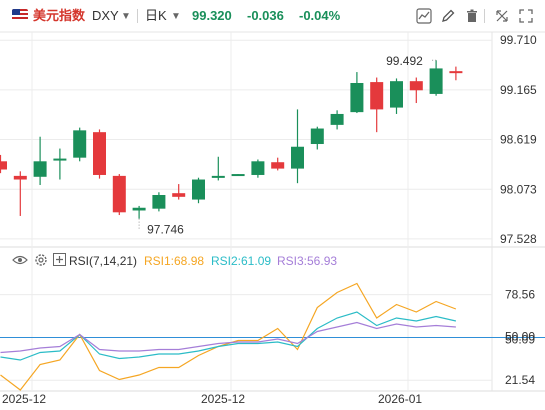 The height and width of the screenshot is (410, 545). Describe the element at coordinates (241, 261) in the screenshot. I see `rsi2-value: RSI2:61.09` at that location.